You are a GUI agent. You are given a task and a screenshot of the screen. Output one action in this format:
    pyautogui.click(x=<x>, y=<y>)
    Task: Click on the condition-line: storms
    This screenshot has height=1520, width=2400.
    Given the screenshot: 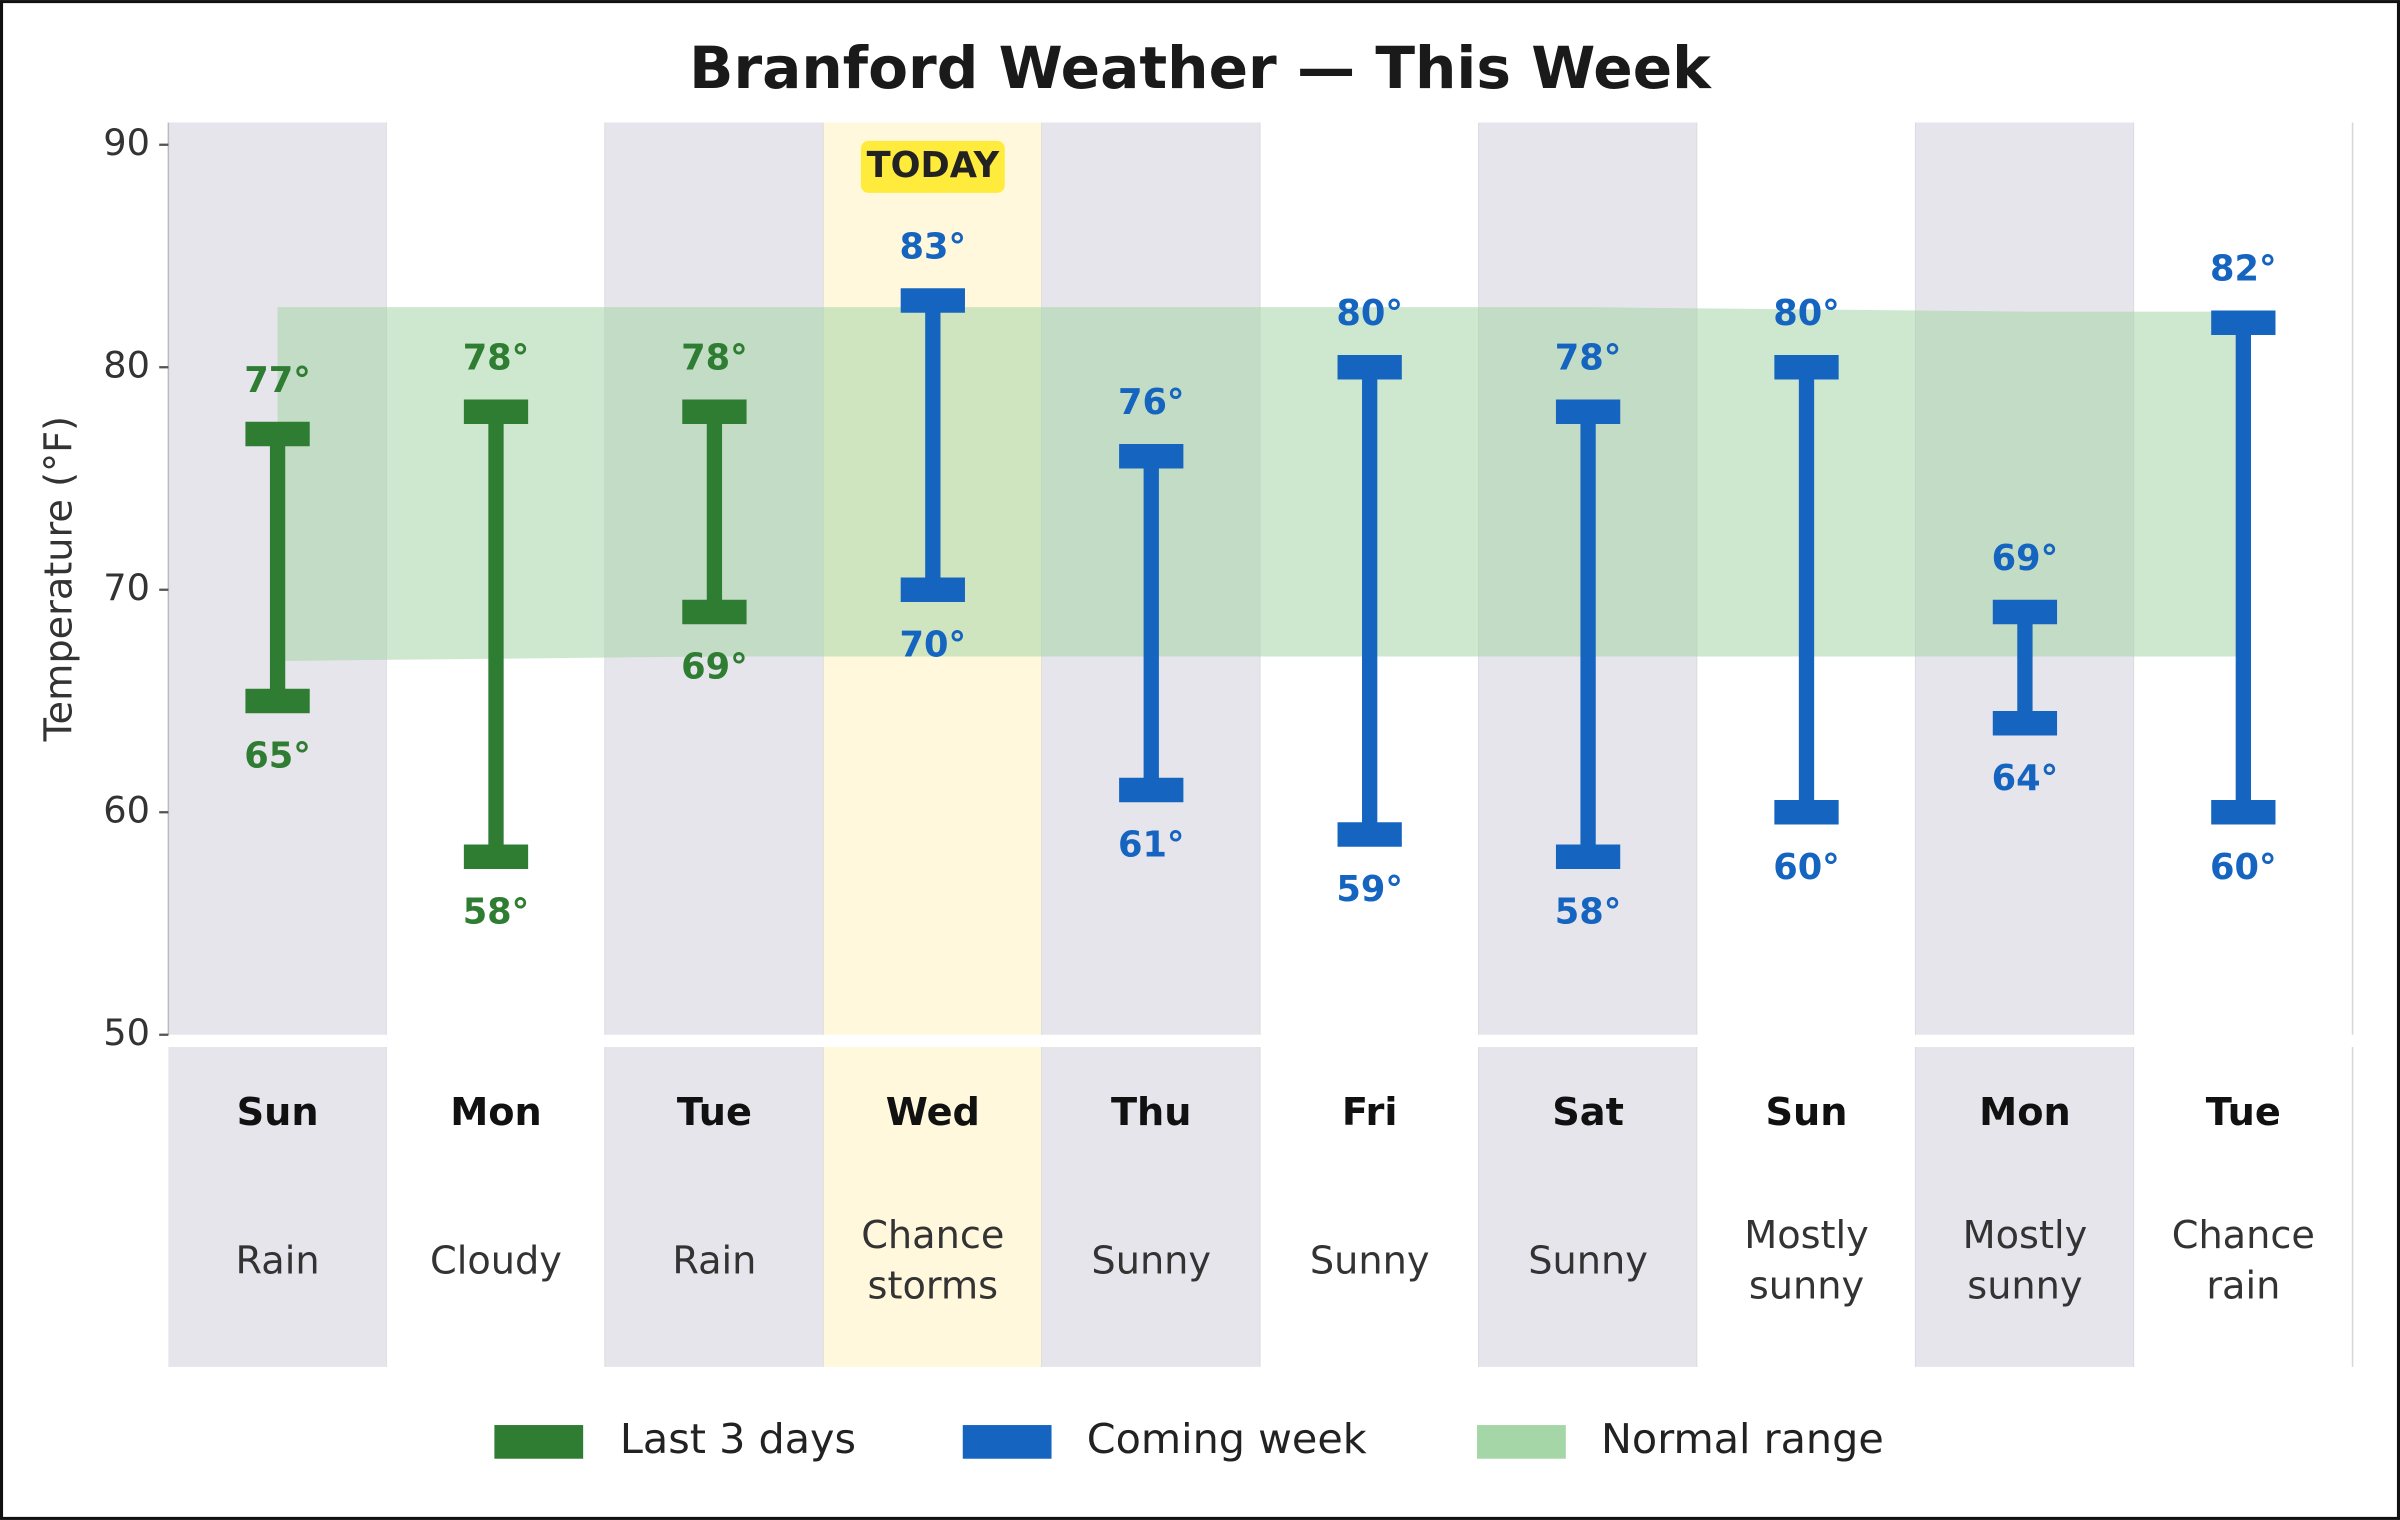 What is the action you would take?
    pyautogui.click(x=933, y=1285)
    